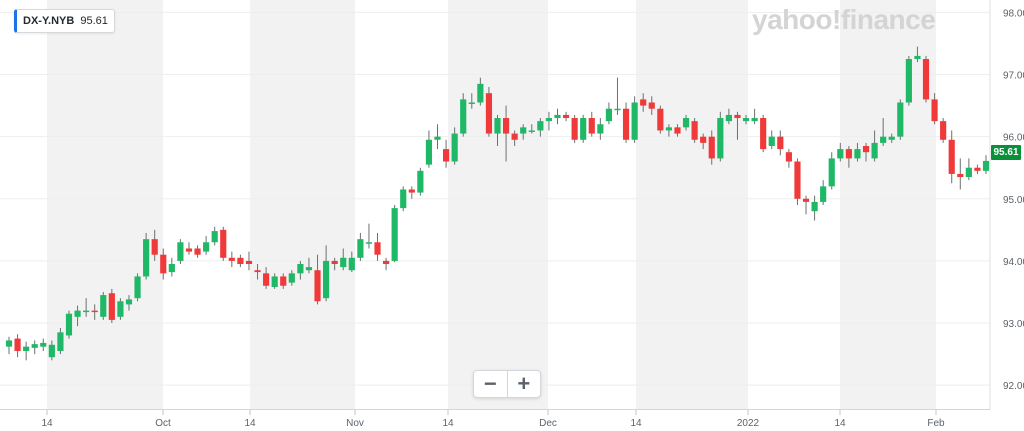 The width and height of the screenshot is (1024, 431). What do you see at coordinates (448, 423) in the screenshot?
I see `x-tick-label: 14` at bounding box center [448, 423].